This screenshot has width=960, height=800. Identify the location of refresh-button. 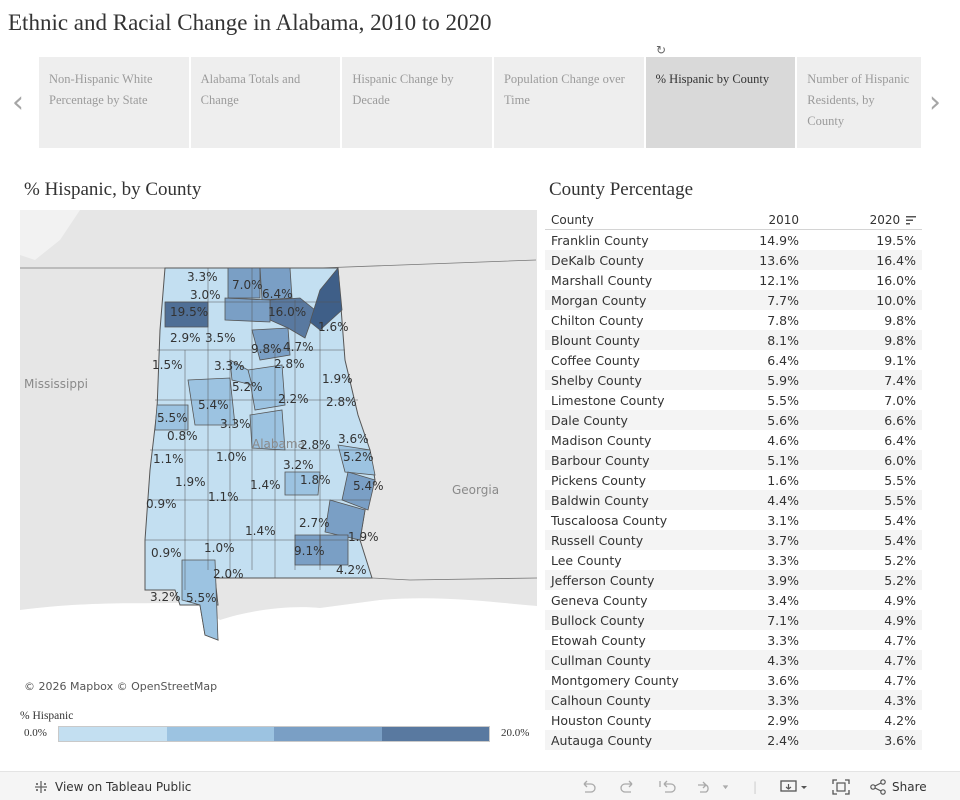
(712, 786).